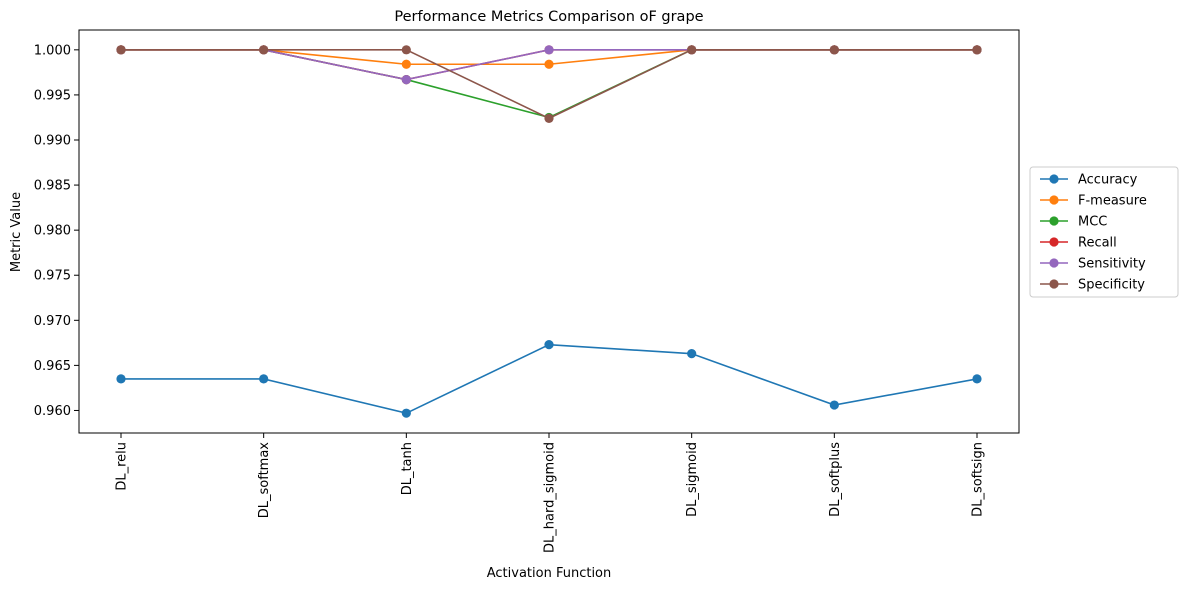 Image resolution: width=1190 pixels, height=590 pixels. What do you see at coordinates (549, 573) in the screenshot?
I see `x-axis-label: Activation Function` at bounding box center [549, 573].